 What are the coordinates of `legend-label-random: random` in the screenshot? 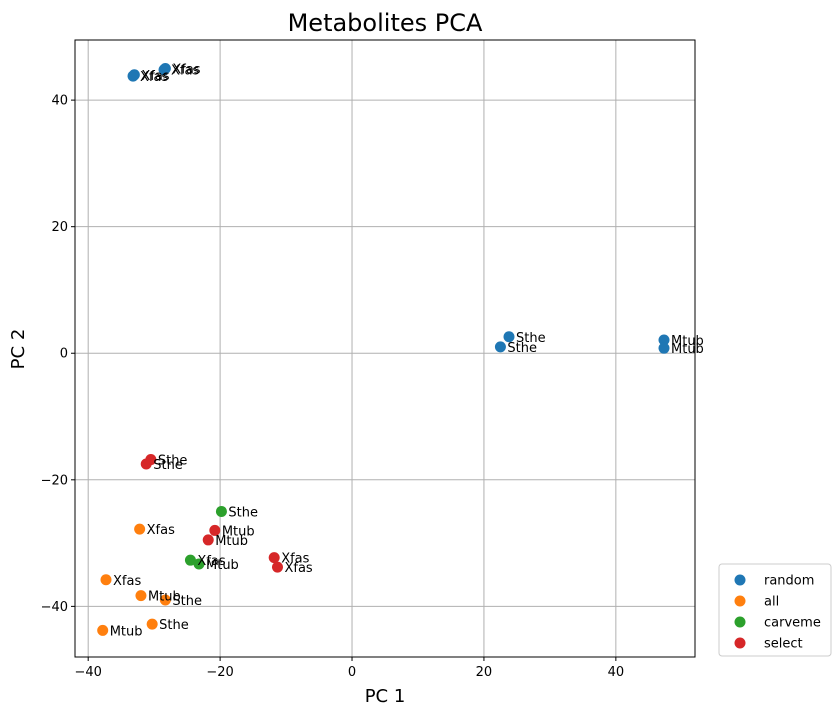 It's located at (789, 581).